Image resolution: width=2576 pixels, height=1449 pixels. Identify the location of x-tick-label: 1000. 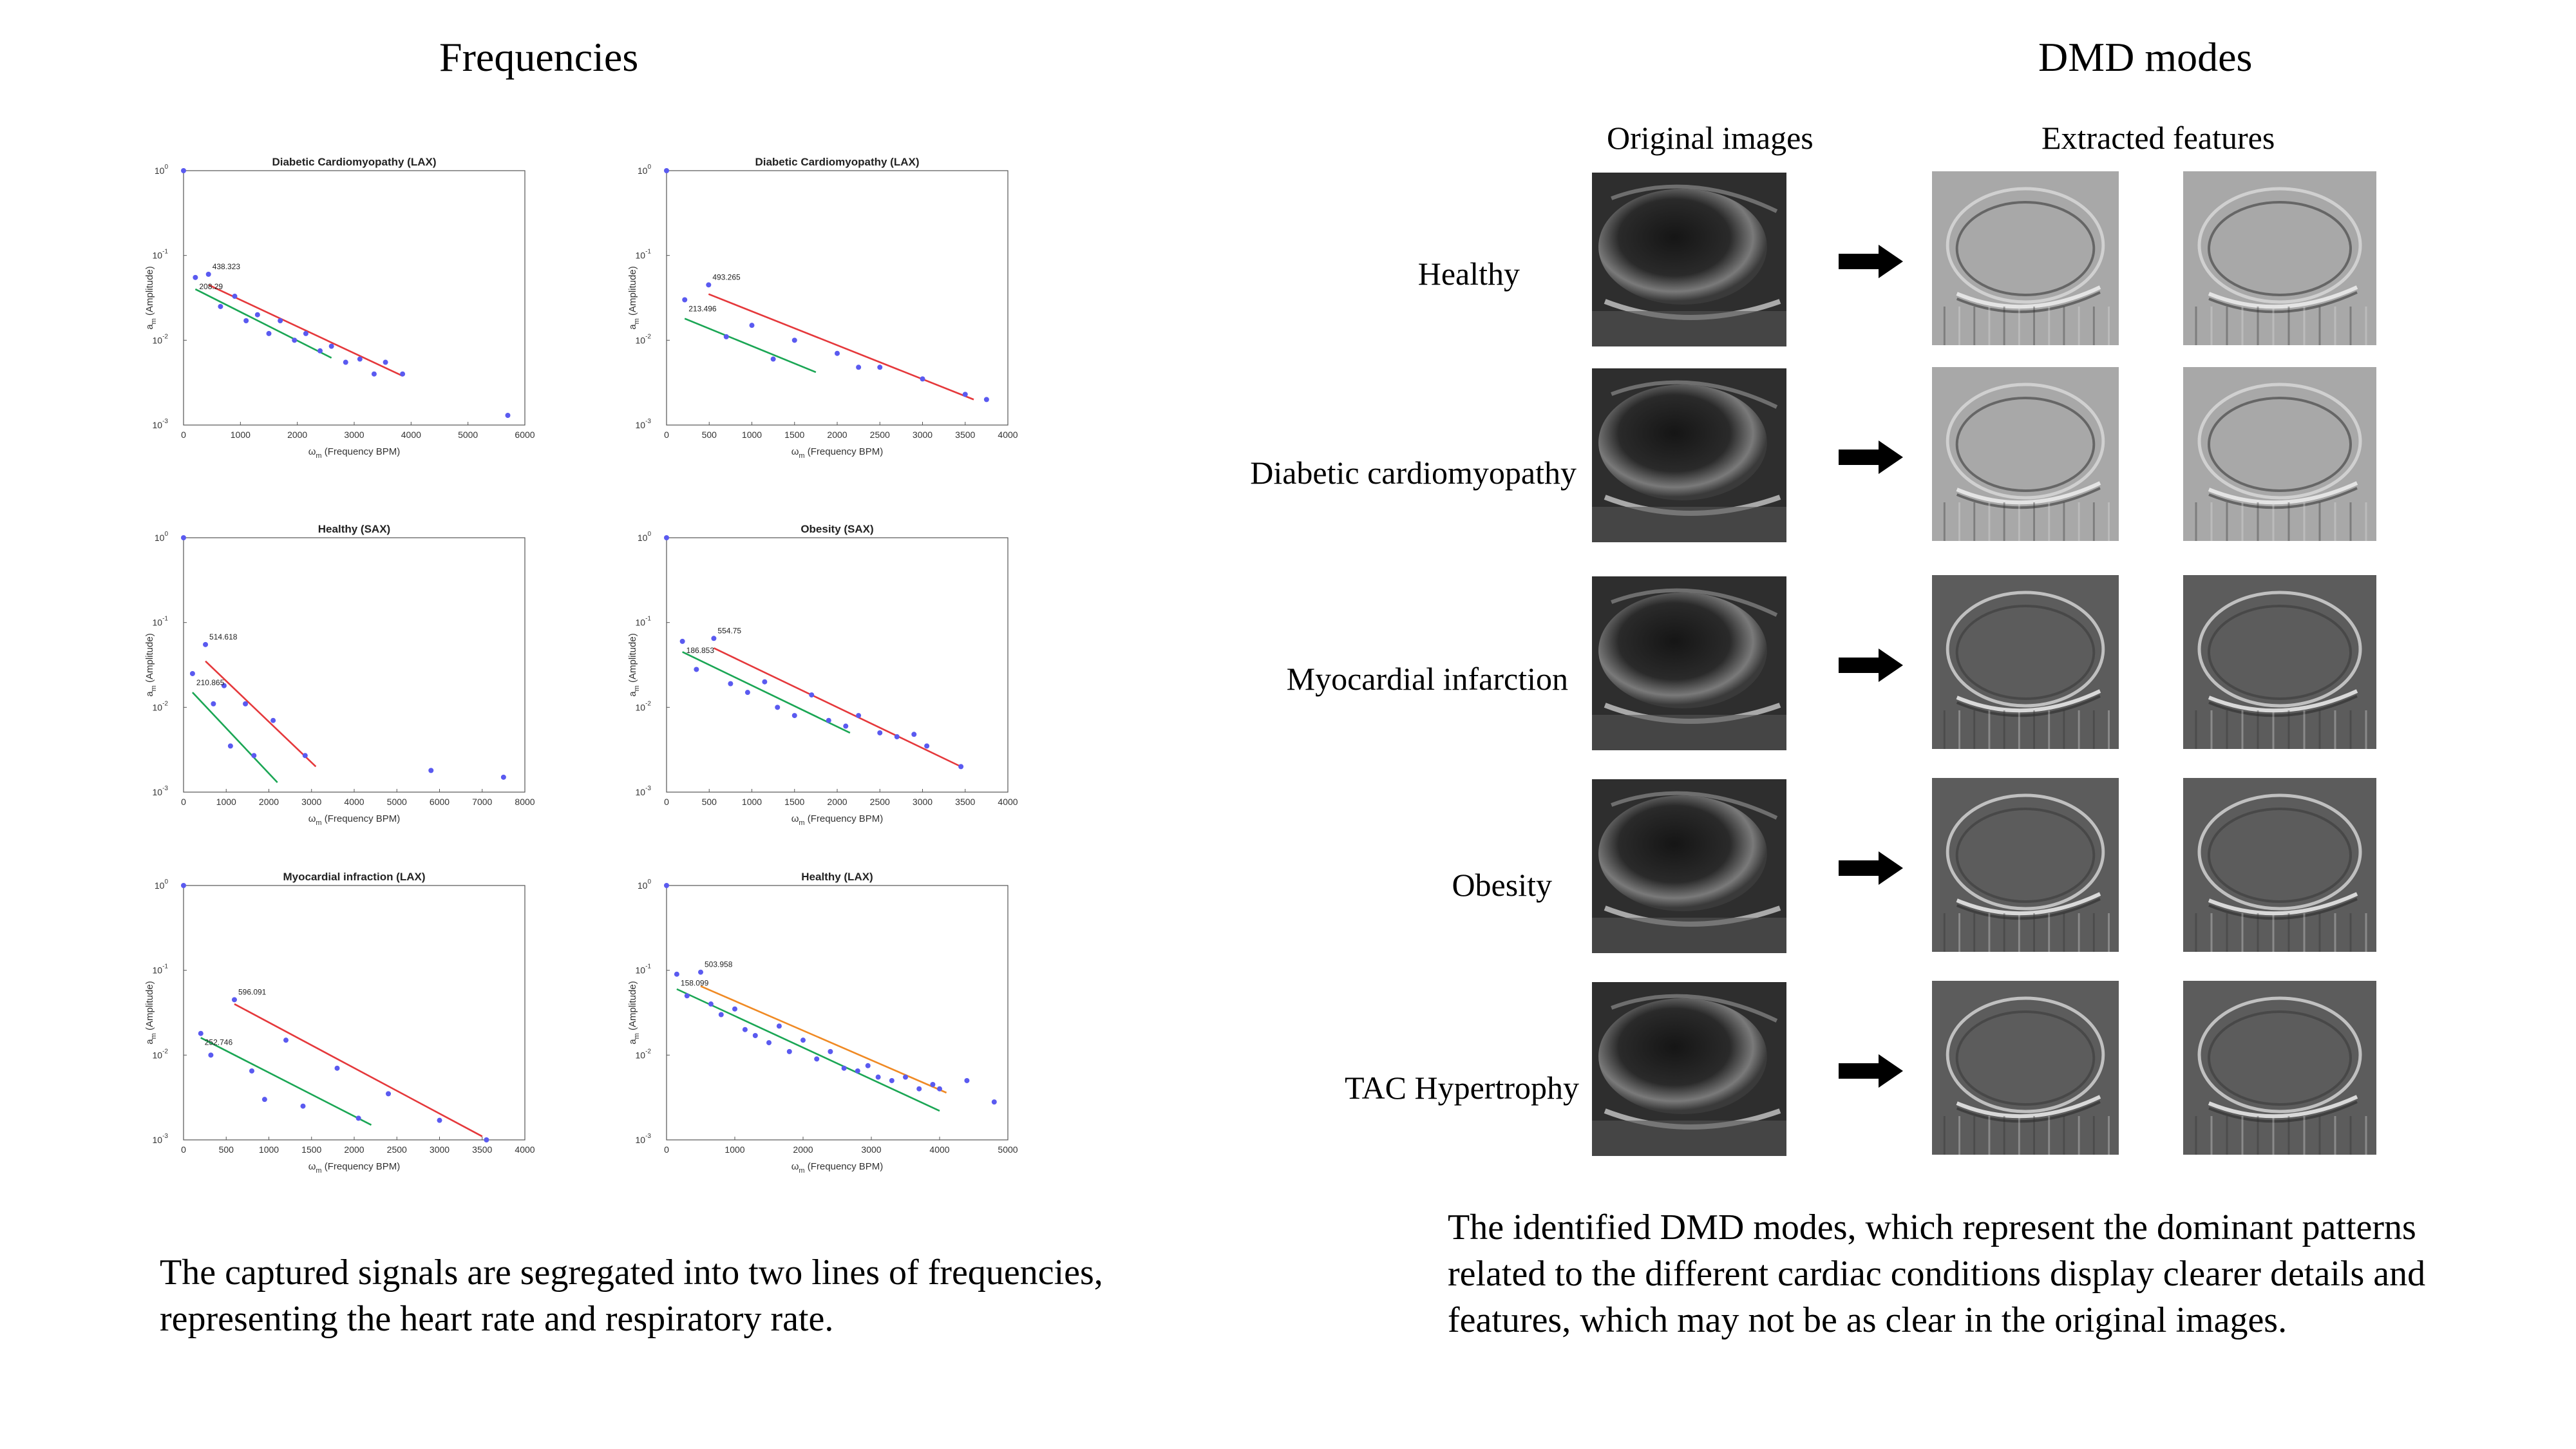
(752, 802).